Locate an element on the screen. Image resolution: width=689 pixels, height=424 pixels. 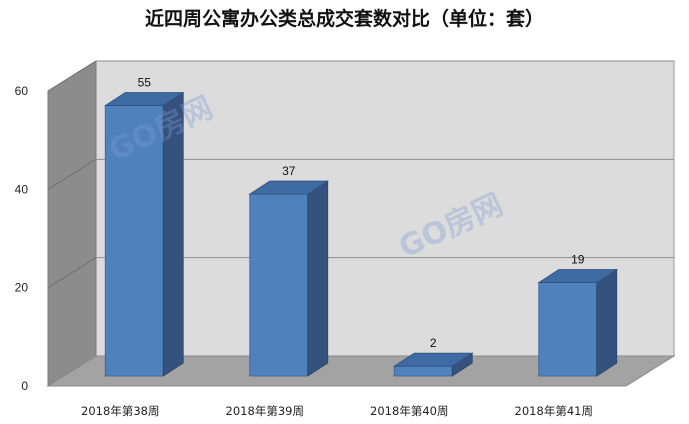
chart-title: 近四周公寓办公类总成交套数对比（单位：套） is located at coordinates (344, 19).